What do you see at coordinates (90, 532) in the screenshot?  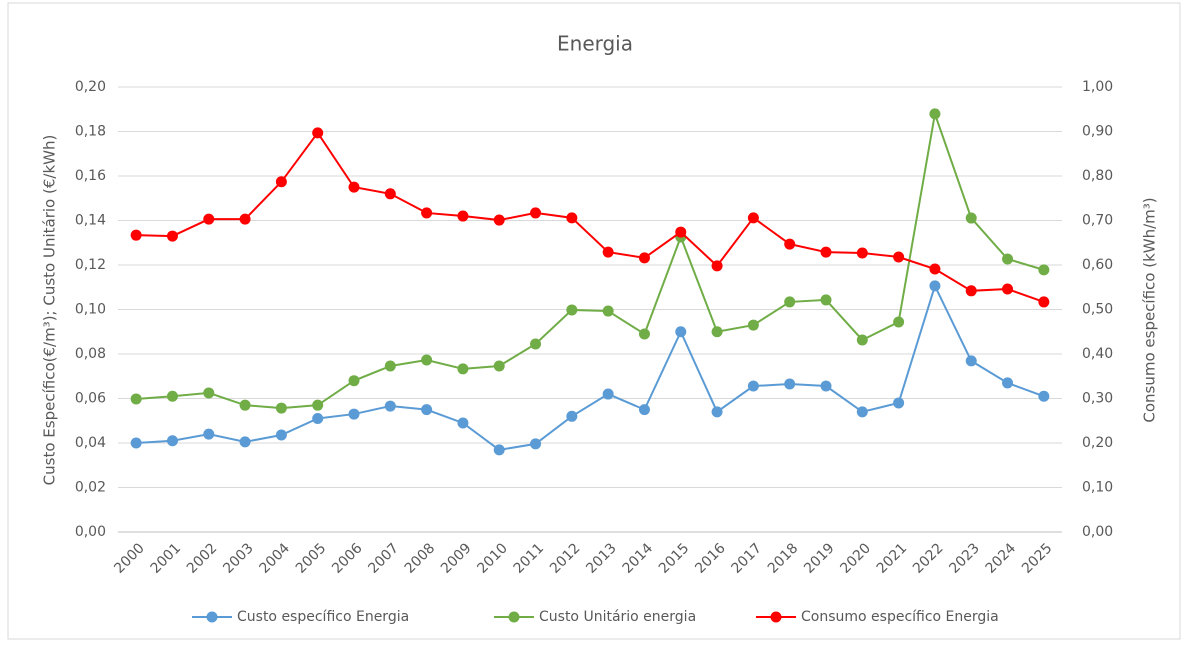 I see `y-tick-label: 0,00` at bounding box center [90, 532].